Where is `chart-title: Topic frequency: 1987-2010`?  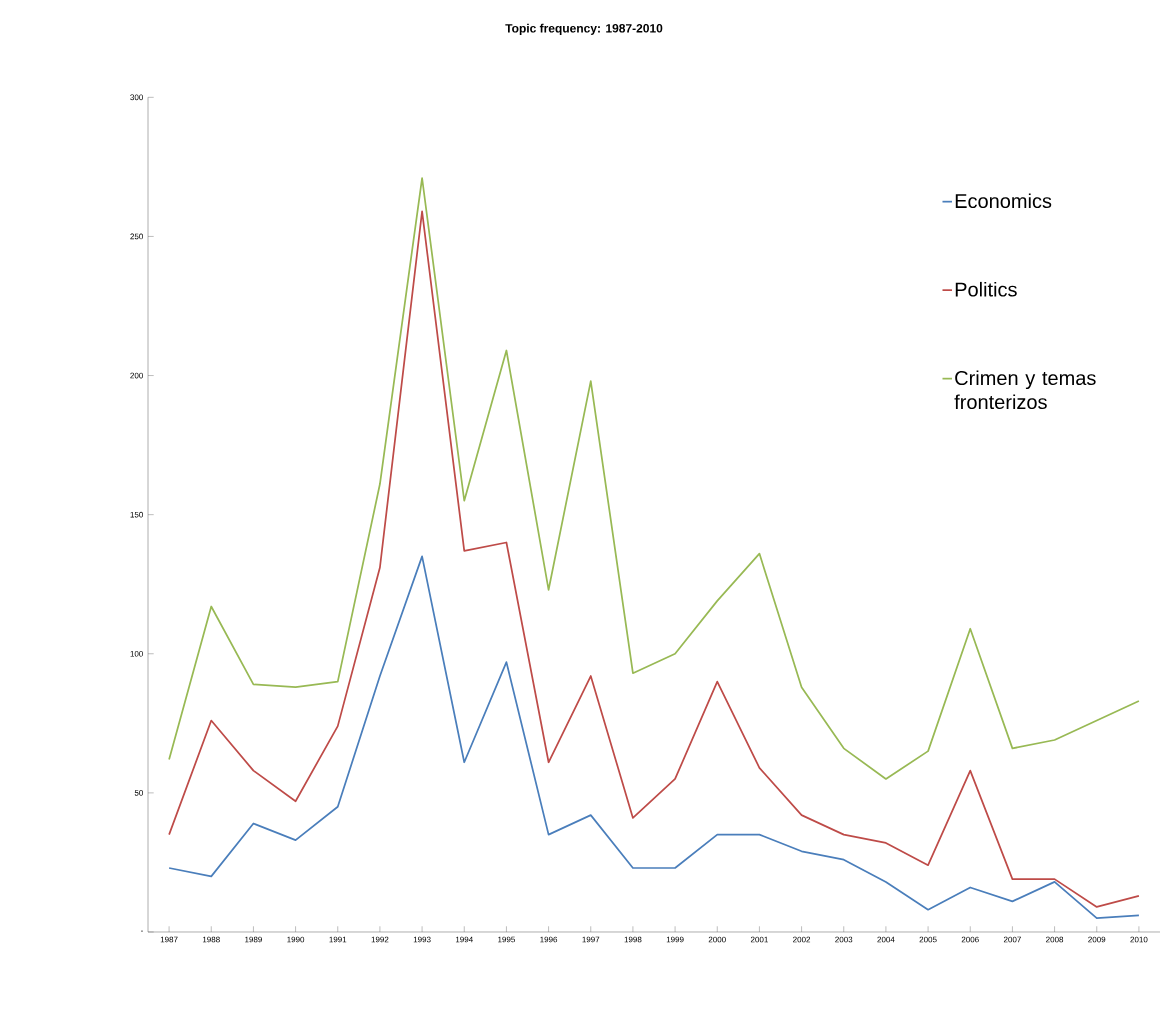 chart-title: Topic frequency: 1987-2010 is located at coordinates (584, 29).